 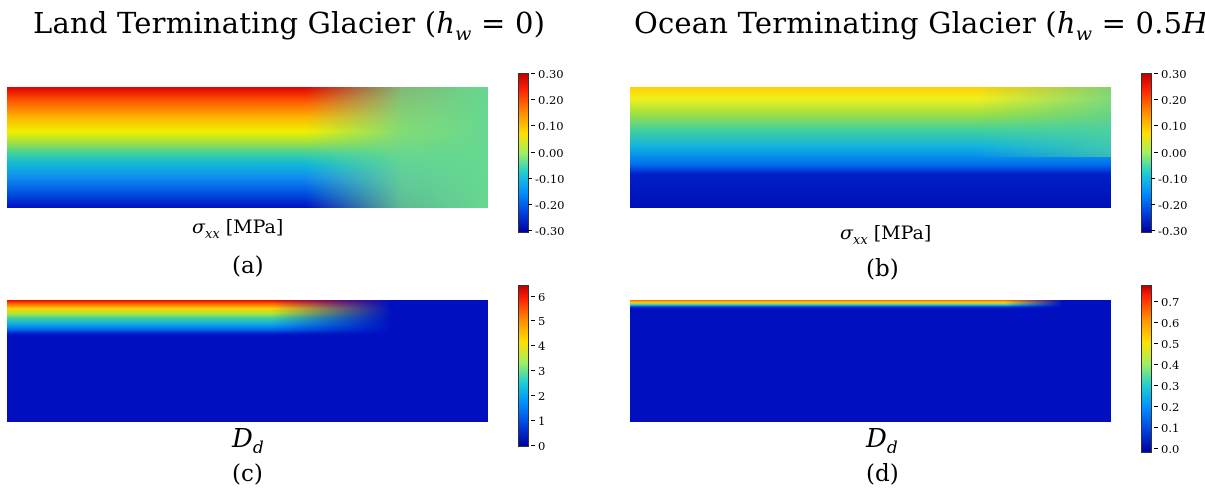 I want to click on panel-d-tag: (d), so click(x=882, y=474).